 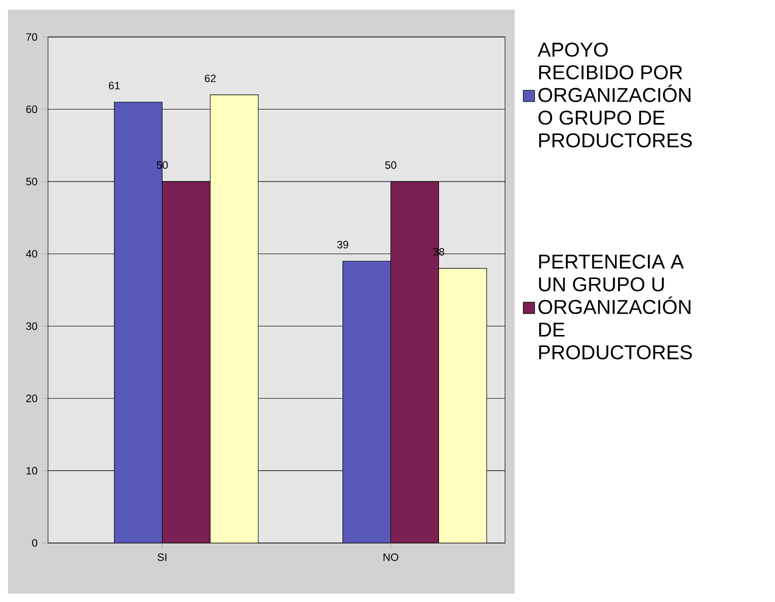 What do you see at coordinates (342, 244) in the screenshot?
I see `data-label: 39` at bounding box center [342, 244].